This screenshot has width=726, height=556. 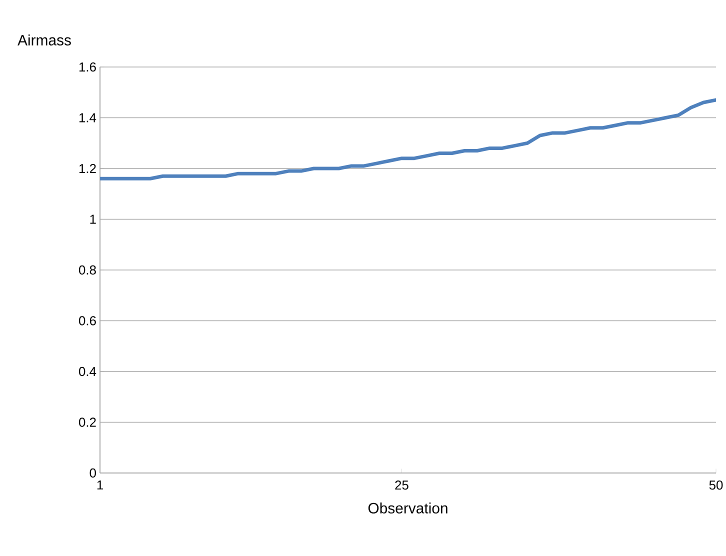 What do you see at coordinates (87, 117) in the screenshot?
I see `y-tick-label: 1.4` at bounding box center [87, 117].